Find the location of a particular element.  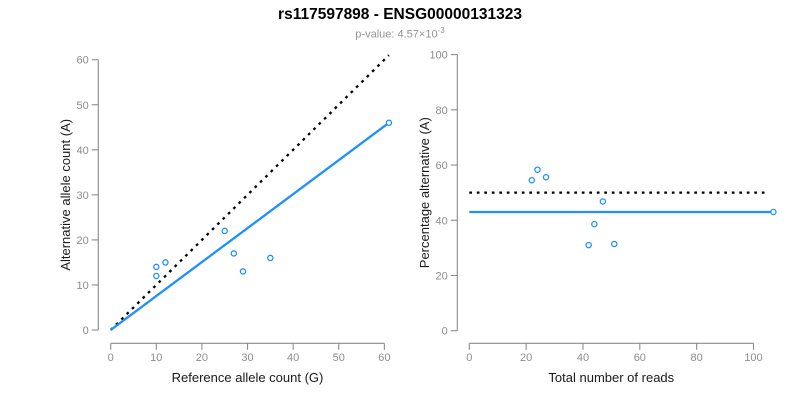

y-axis-title: Alternative allele count (A) is located at coordinates (65, 195).